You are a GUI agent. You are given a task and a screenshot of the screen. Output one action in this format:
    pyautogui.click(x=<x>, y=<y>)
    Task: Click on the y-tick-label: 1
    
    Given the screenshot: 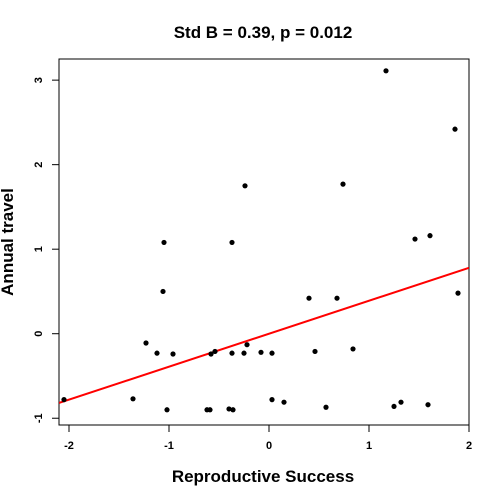 What is the action you would take?
    pyautogui.click(x=39, y=249)
    